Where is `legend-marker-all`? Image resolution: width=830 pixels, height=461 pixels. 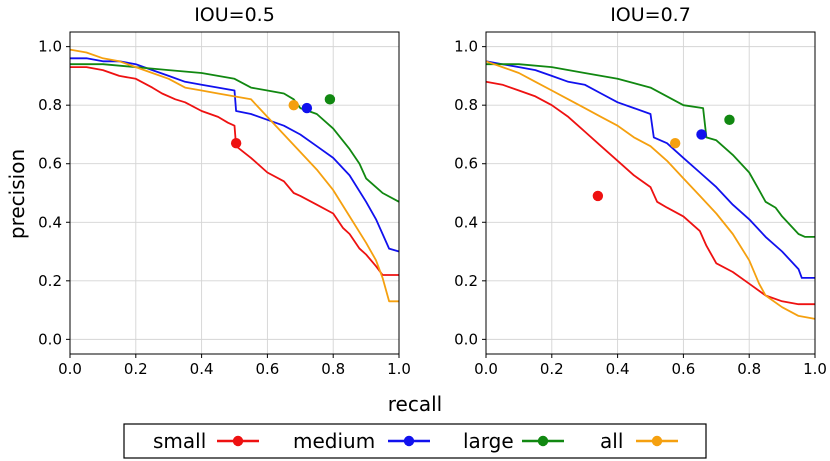
legend-marker-all is located at coordinates (657, 441).